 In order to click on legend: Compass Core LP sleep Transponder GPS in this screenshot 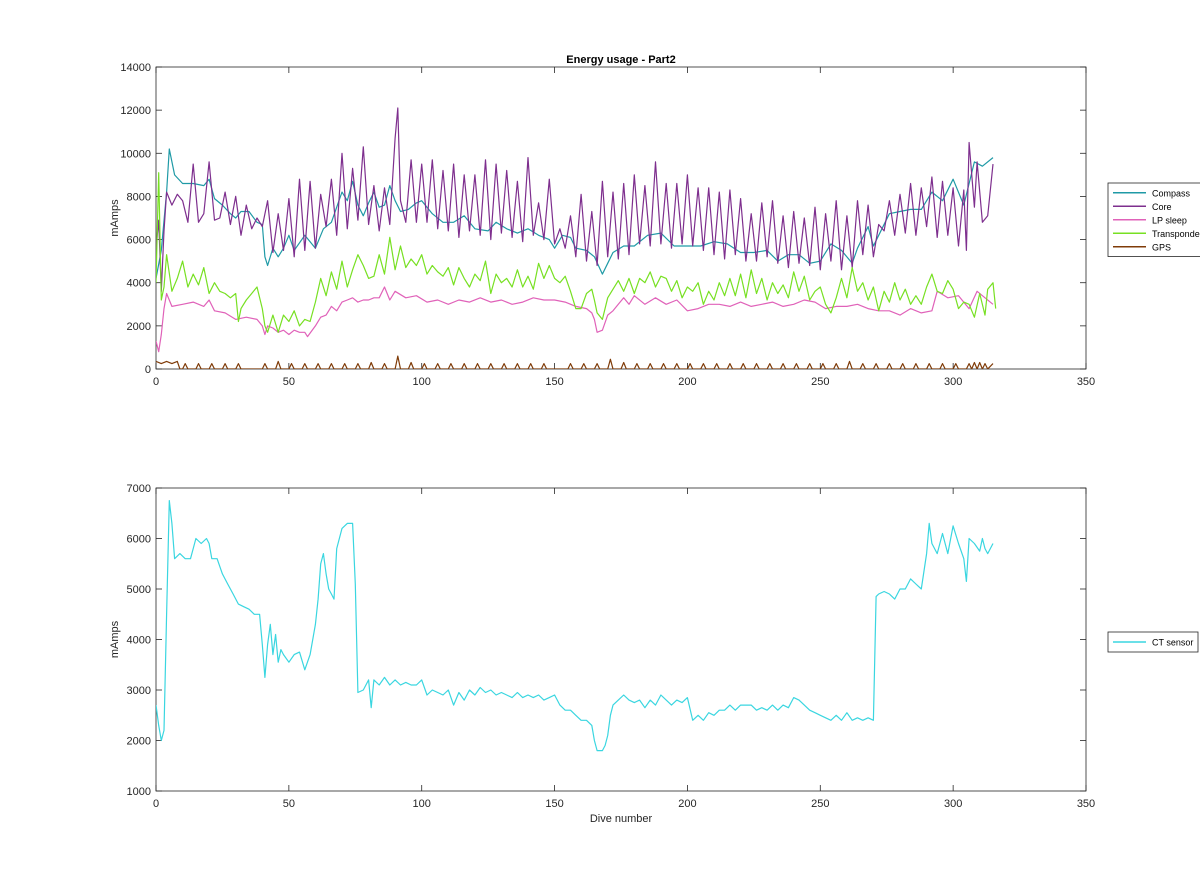, I will do `click(1153, 219)`.